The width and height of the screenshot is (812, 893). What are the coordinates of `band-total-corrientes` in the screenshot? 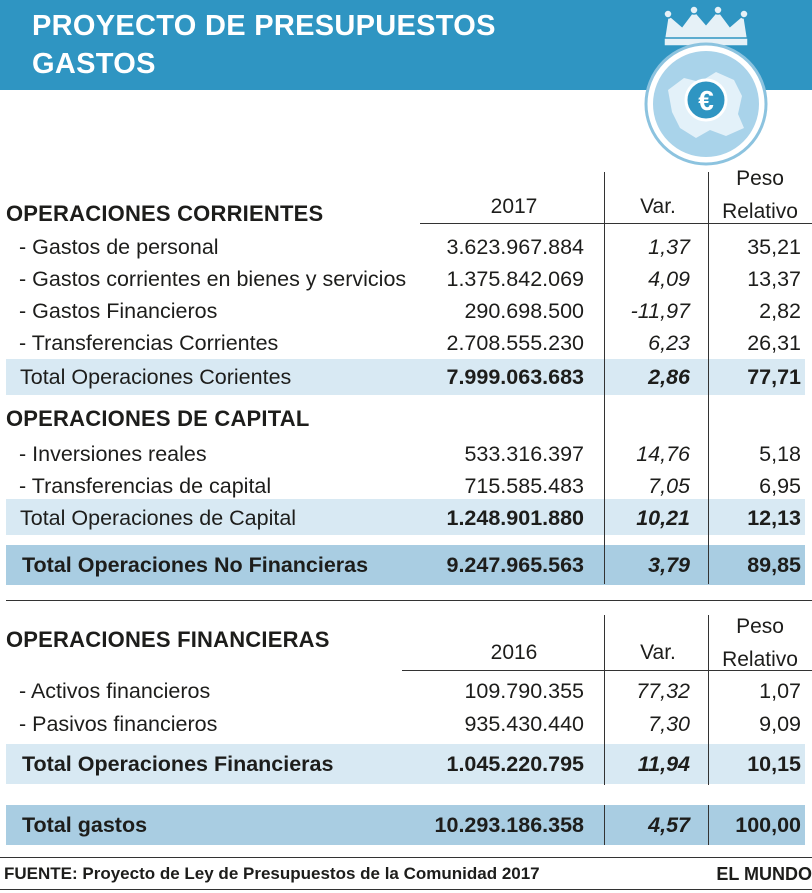 It's located at (405, 377).